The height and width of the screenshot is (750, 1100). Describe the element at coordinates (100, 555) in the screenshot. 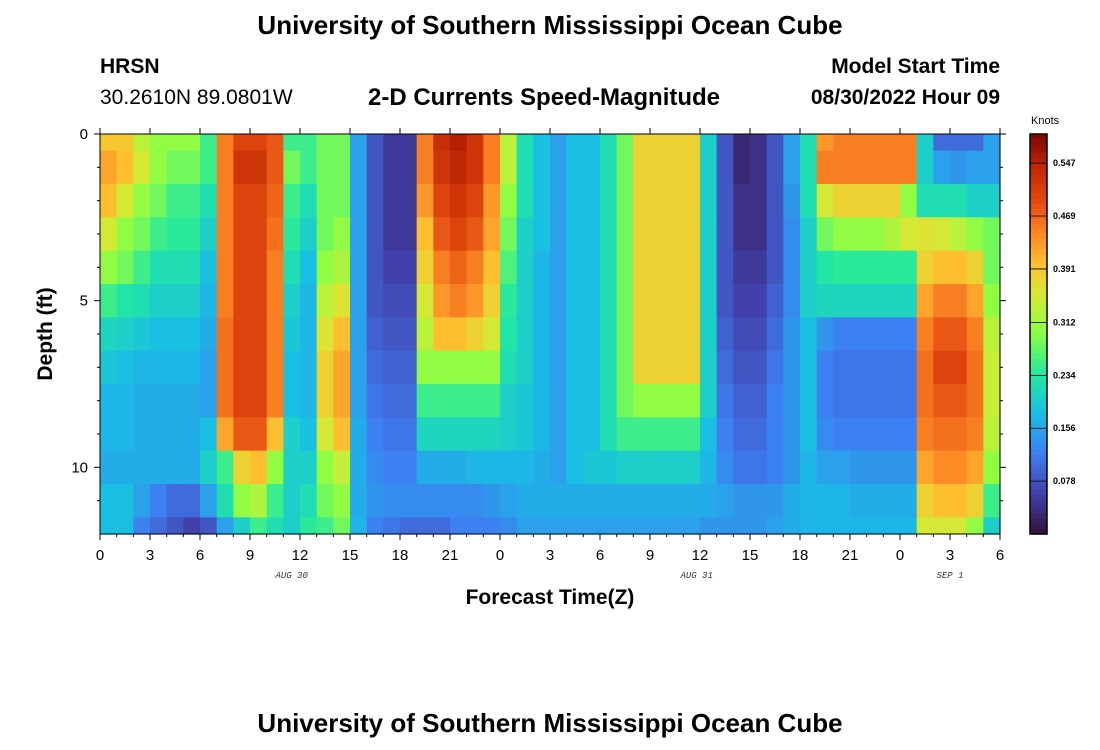

I see `x-tick-label: 0` at that location.